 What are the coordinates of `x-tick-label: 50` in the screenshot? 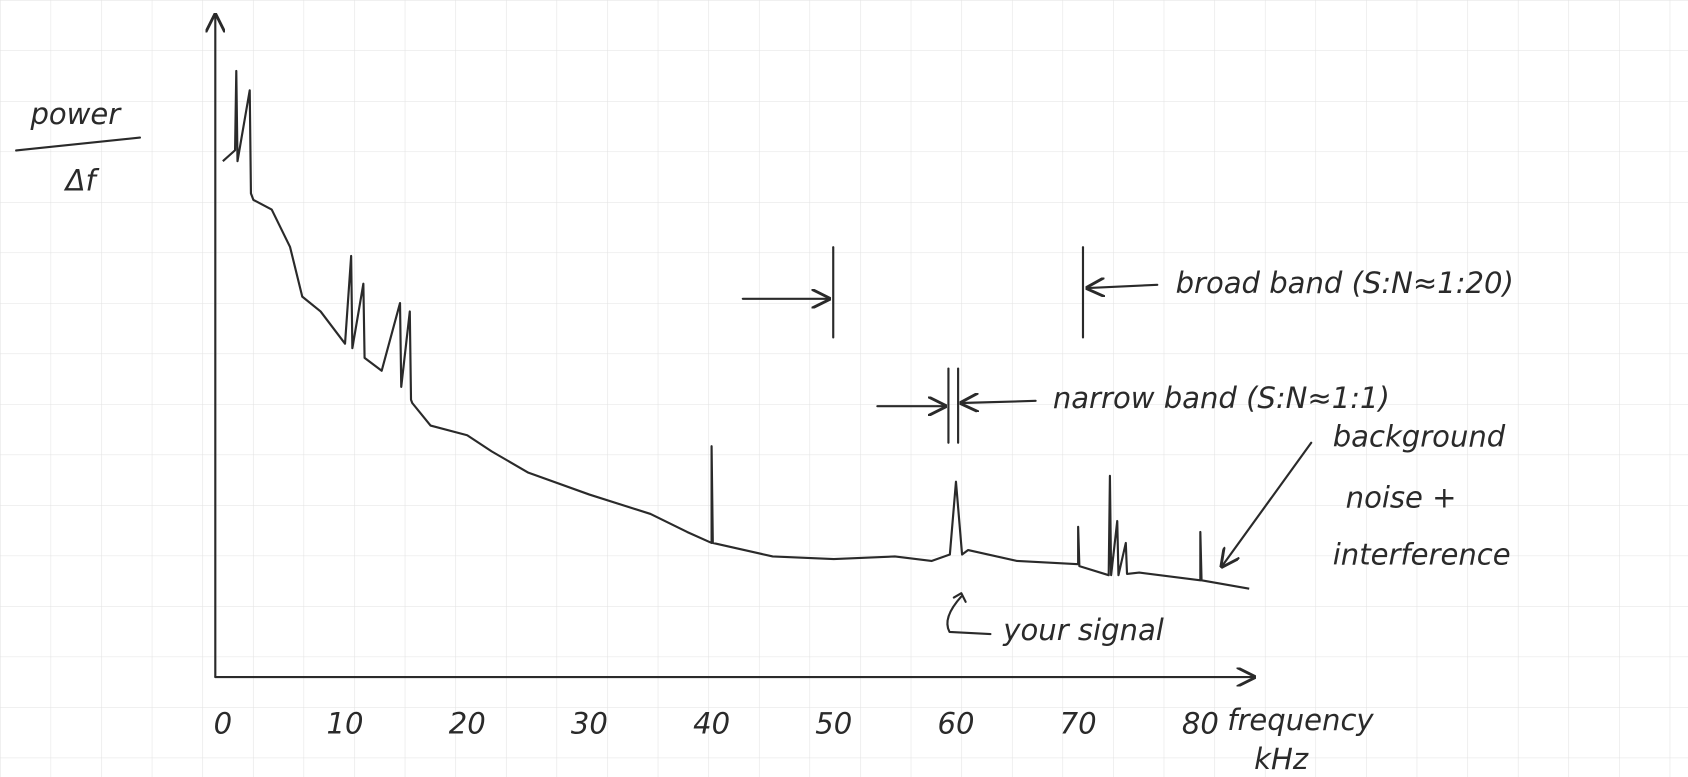 It's located at (833, 723).